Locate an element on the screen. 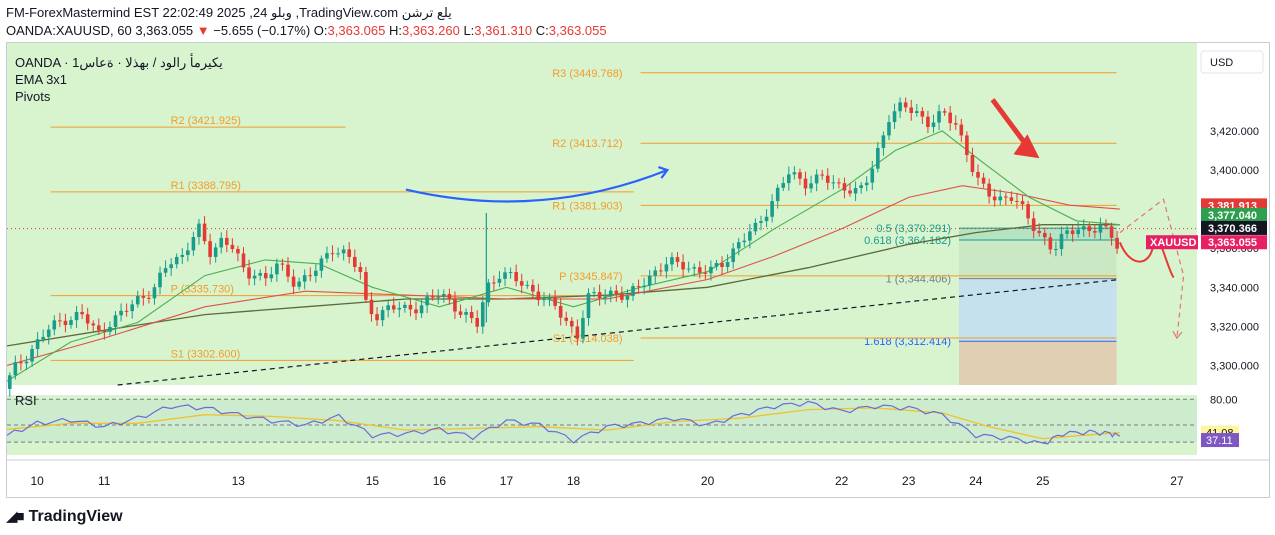 The width and height of the screenshot is (1275, 535). time-tick-label: 25 is located at coordinates (1043, 481).